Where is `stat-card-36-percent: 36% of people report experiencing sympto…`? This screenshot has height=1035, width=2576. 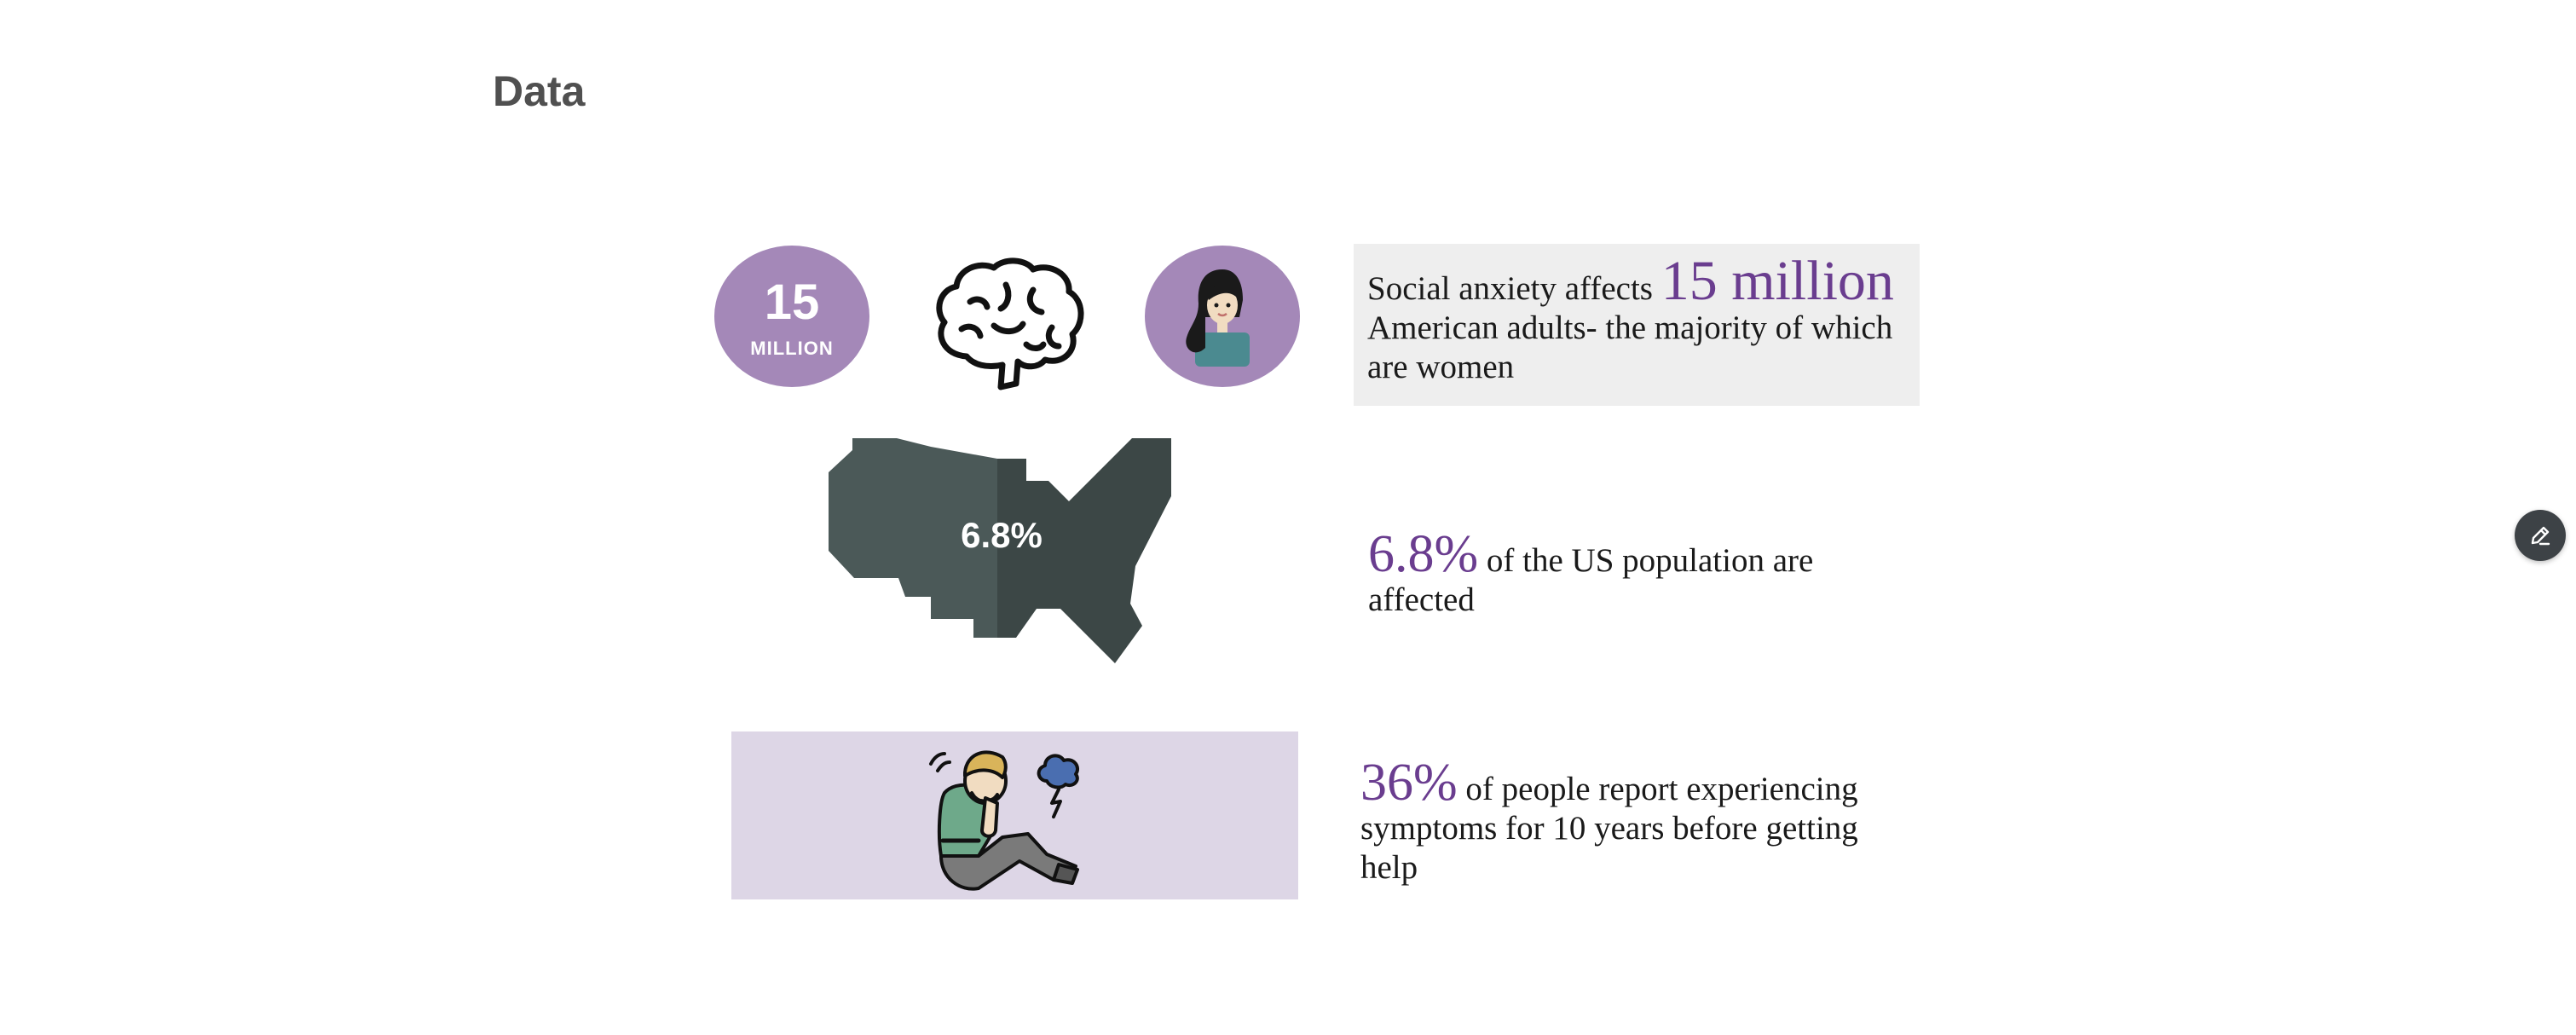 stat-card-36-percent: 36% of people report experiencing sympto… is located at coordinates (1637, 821).